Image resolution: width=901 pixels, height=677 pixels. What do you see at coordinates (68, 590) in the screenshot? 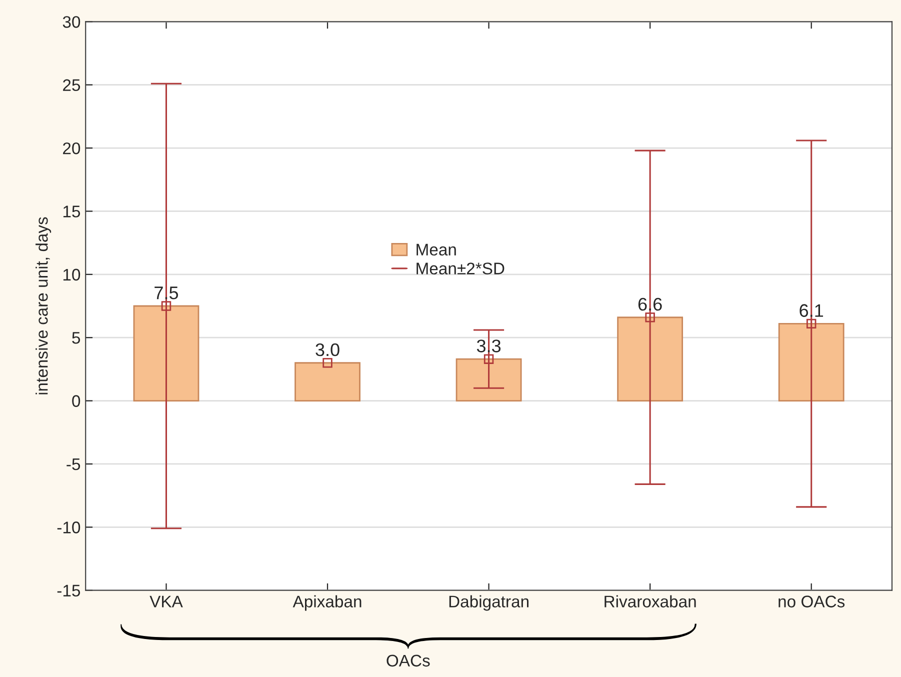
I see `y-tick-label: -15` at bounding box center [68, 590].